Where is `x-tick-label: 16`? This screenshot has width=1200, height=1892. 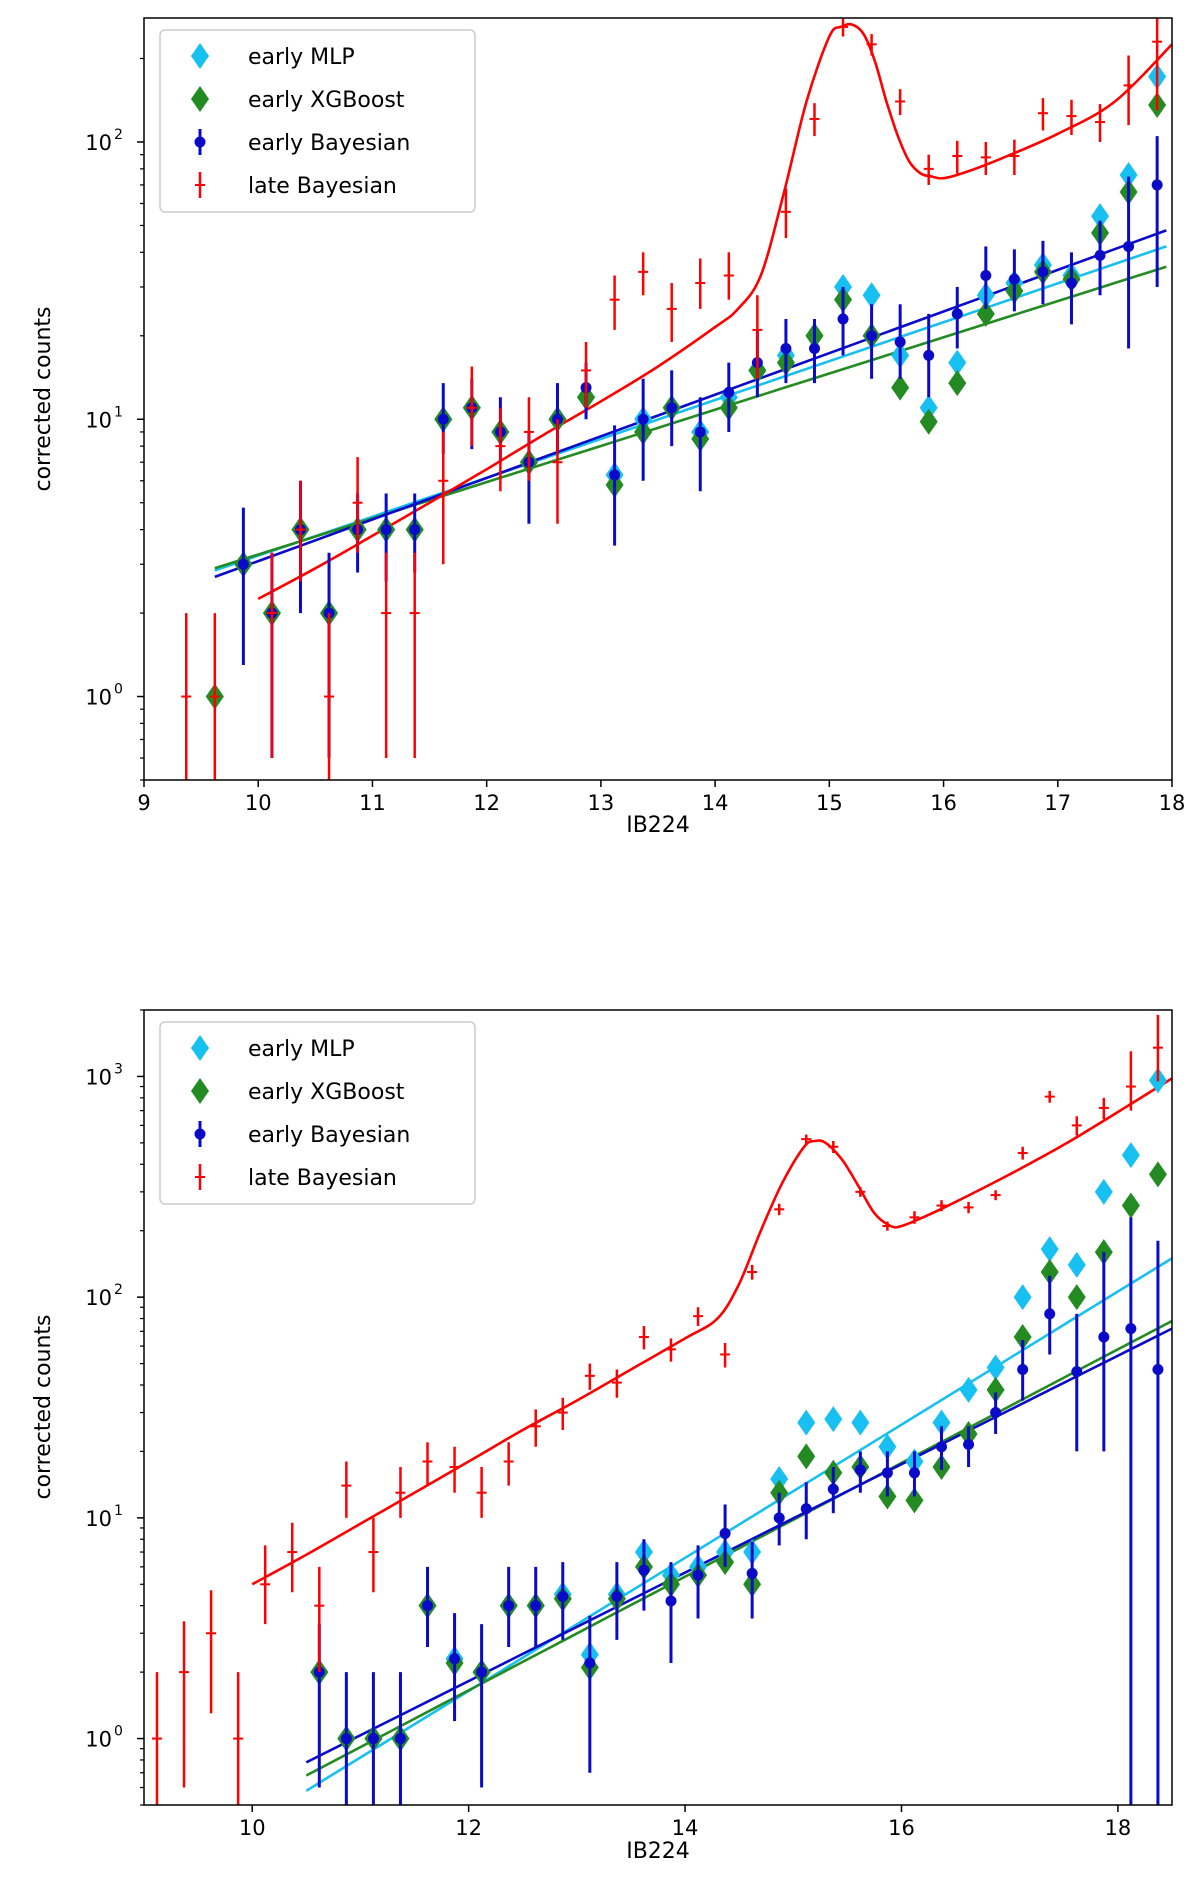
x-tick-label: 16 is located at coordinates (943, 803).